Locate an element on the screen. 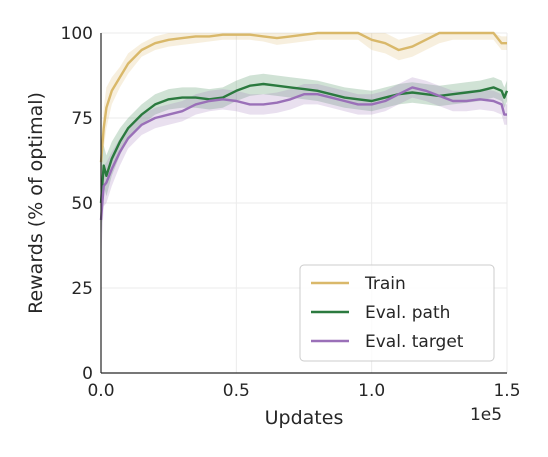 Image resolution: width=548 pixels, height=457 pixels. y-tick-label: 25 is located at coordinates (82, 289).